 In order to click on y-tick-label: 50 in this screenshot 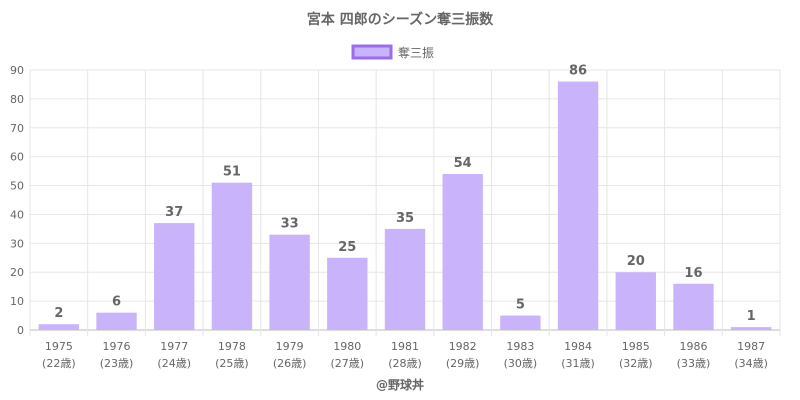, I will do `click(17, 186)`.